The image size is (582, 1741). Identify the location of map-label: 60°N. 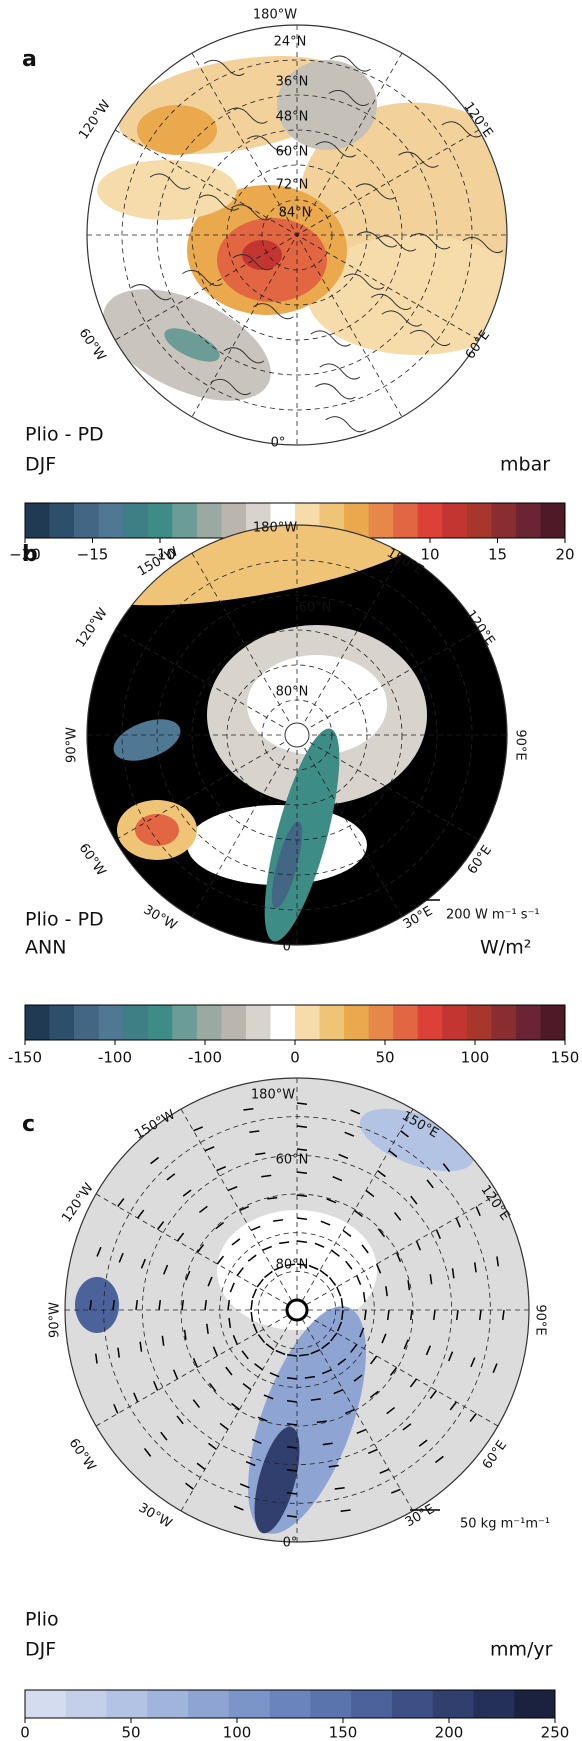
(292, 1160).